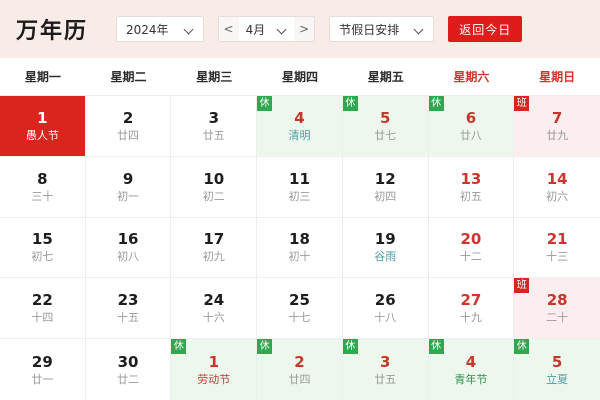  What do you see at coordinates (557, 77) in the screenshot?
I see `weekday-header-7: 星期日` at bounding box center [557, 77].